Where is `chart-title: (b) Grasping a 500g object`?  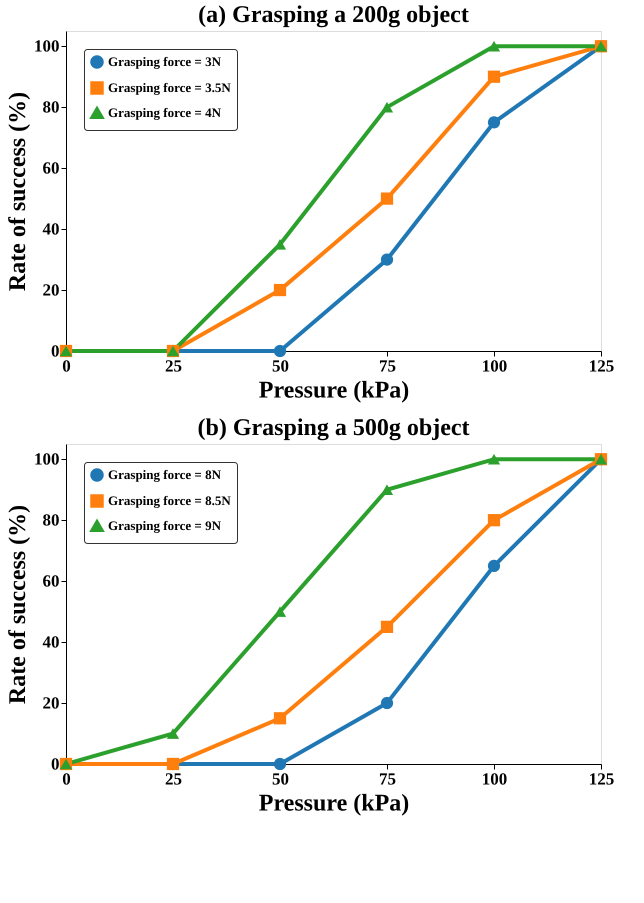 chart-title: (b) Grasping a 500g object is located at coordinates (334, 428).